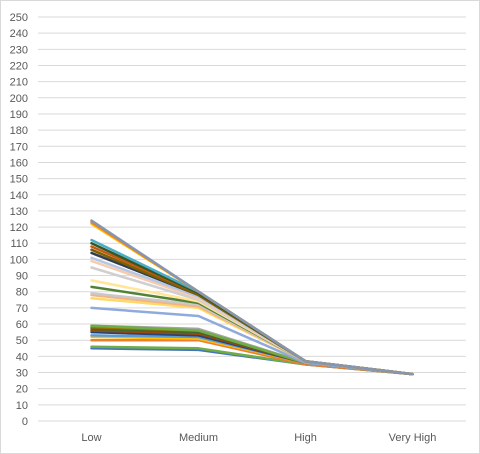  I want to click on x-tick-label: High, so click(305, 438).